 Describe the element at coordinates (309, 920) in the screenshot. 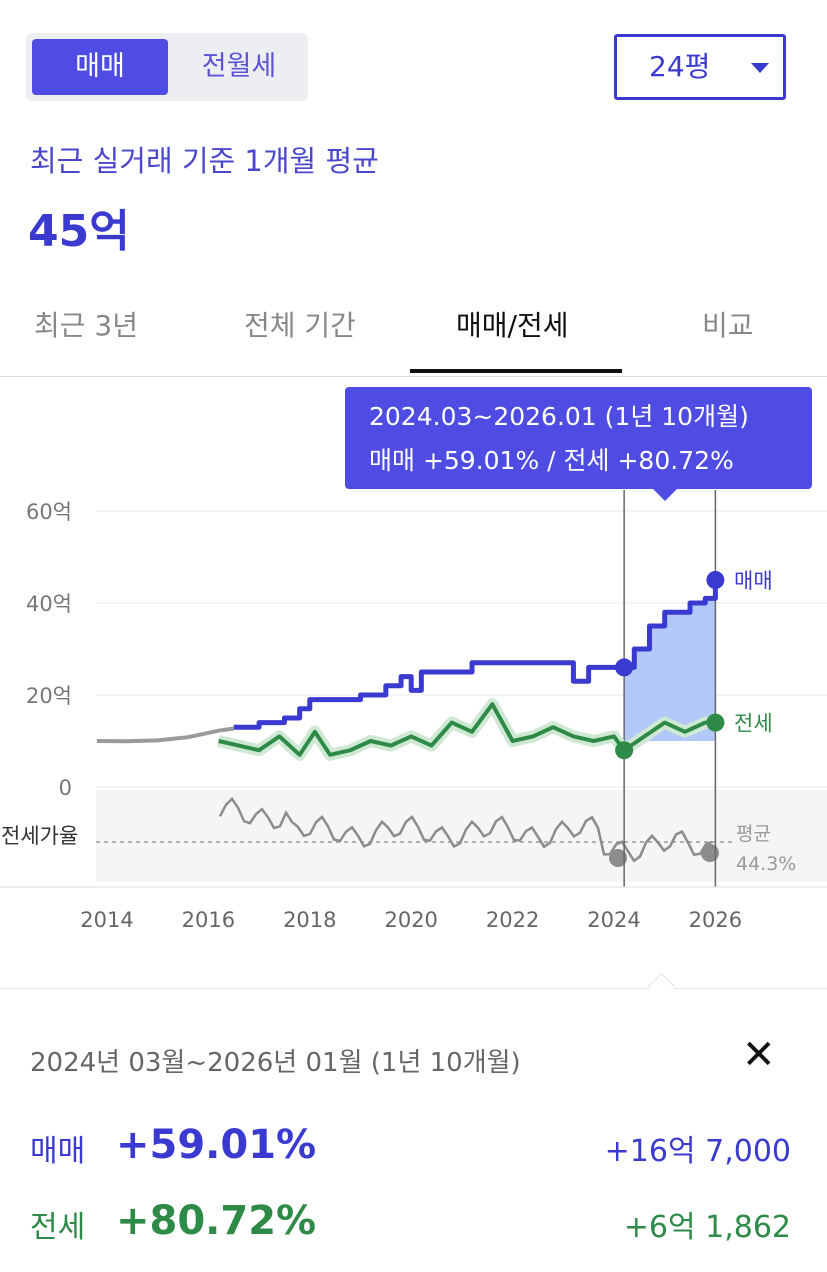

I see `x-tick-label: 2018` at that location.